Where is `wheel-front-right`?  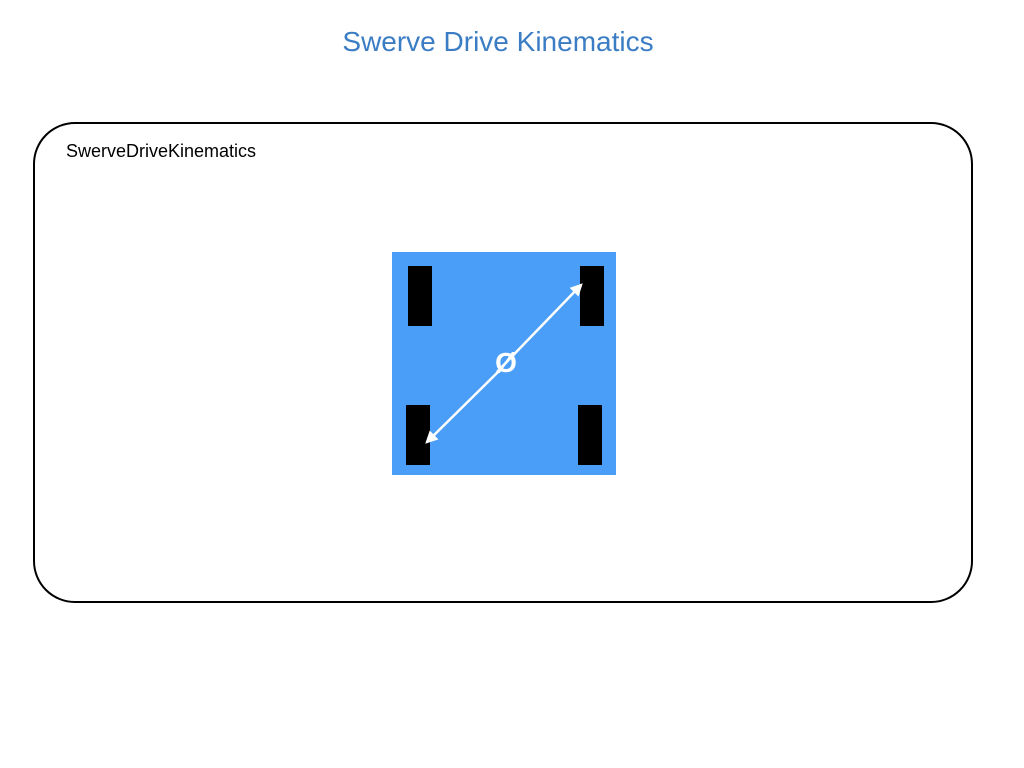 wheel-front-right is located at coordinates (592, 296).